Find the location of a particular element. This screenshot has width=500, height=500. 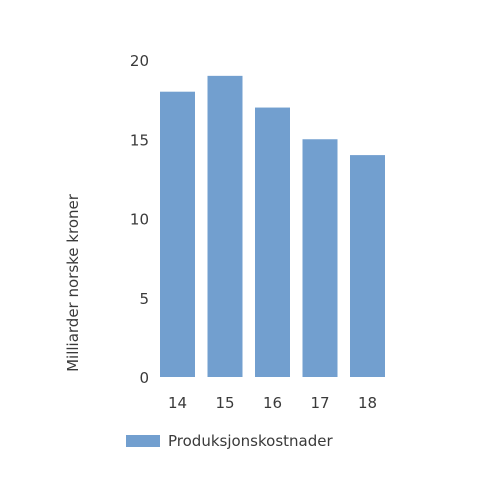

y-tick-labels: 0 5 10 15 20 is located at coordinates (139, 219).